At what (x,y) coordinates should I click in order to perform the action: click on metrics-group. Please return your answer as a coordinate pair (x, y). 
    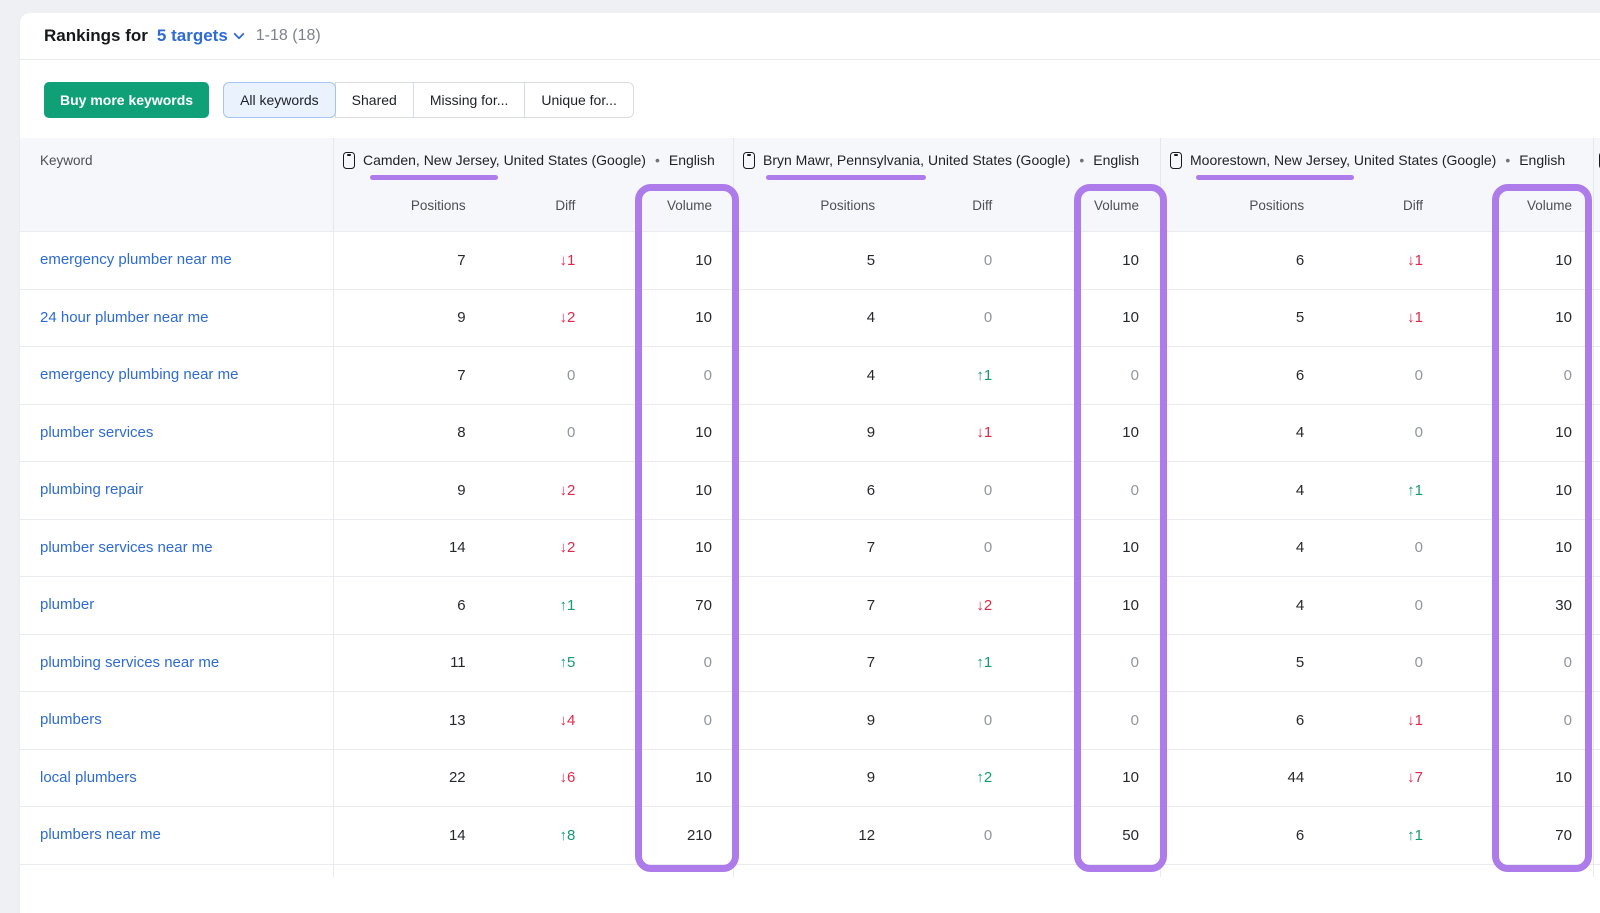
    Looking at the image, I should click on (946, 870).